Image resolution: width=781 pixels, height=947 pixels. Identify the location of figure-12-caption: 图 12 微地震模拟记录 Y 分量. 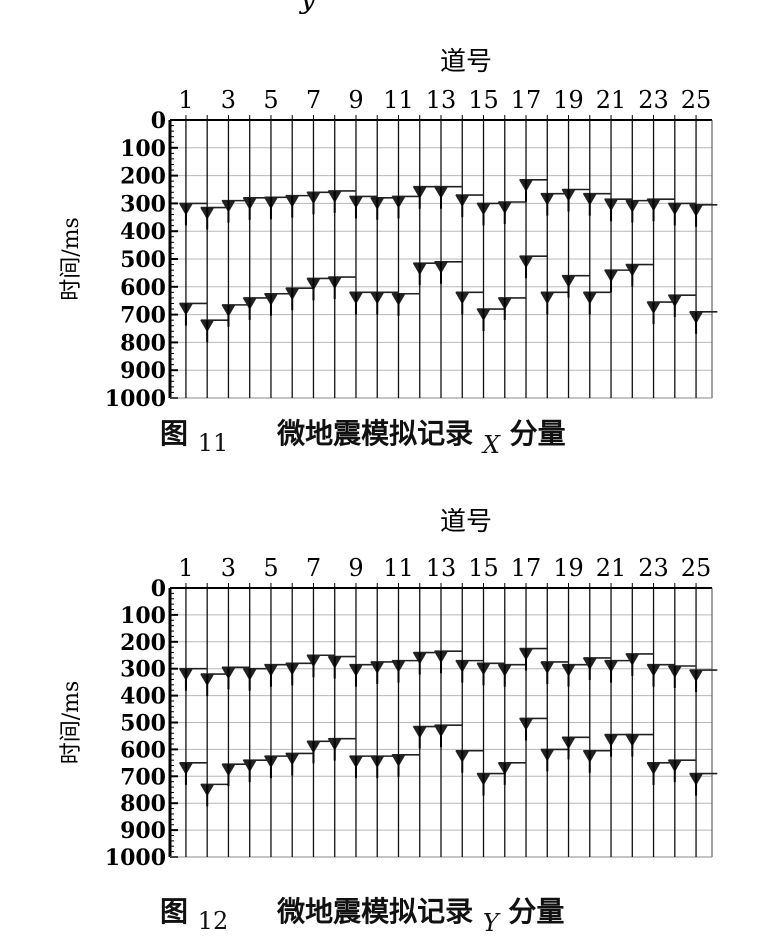
(362, 913).